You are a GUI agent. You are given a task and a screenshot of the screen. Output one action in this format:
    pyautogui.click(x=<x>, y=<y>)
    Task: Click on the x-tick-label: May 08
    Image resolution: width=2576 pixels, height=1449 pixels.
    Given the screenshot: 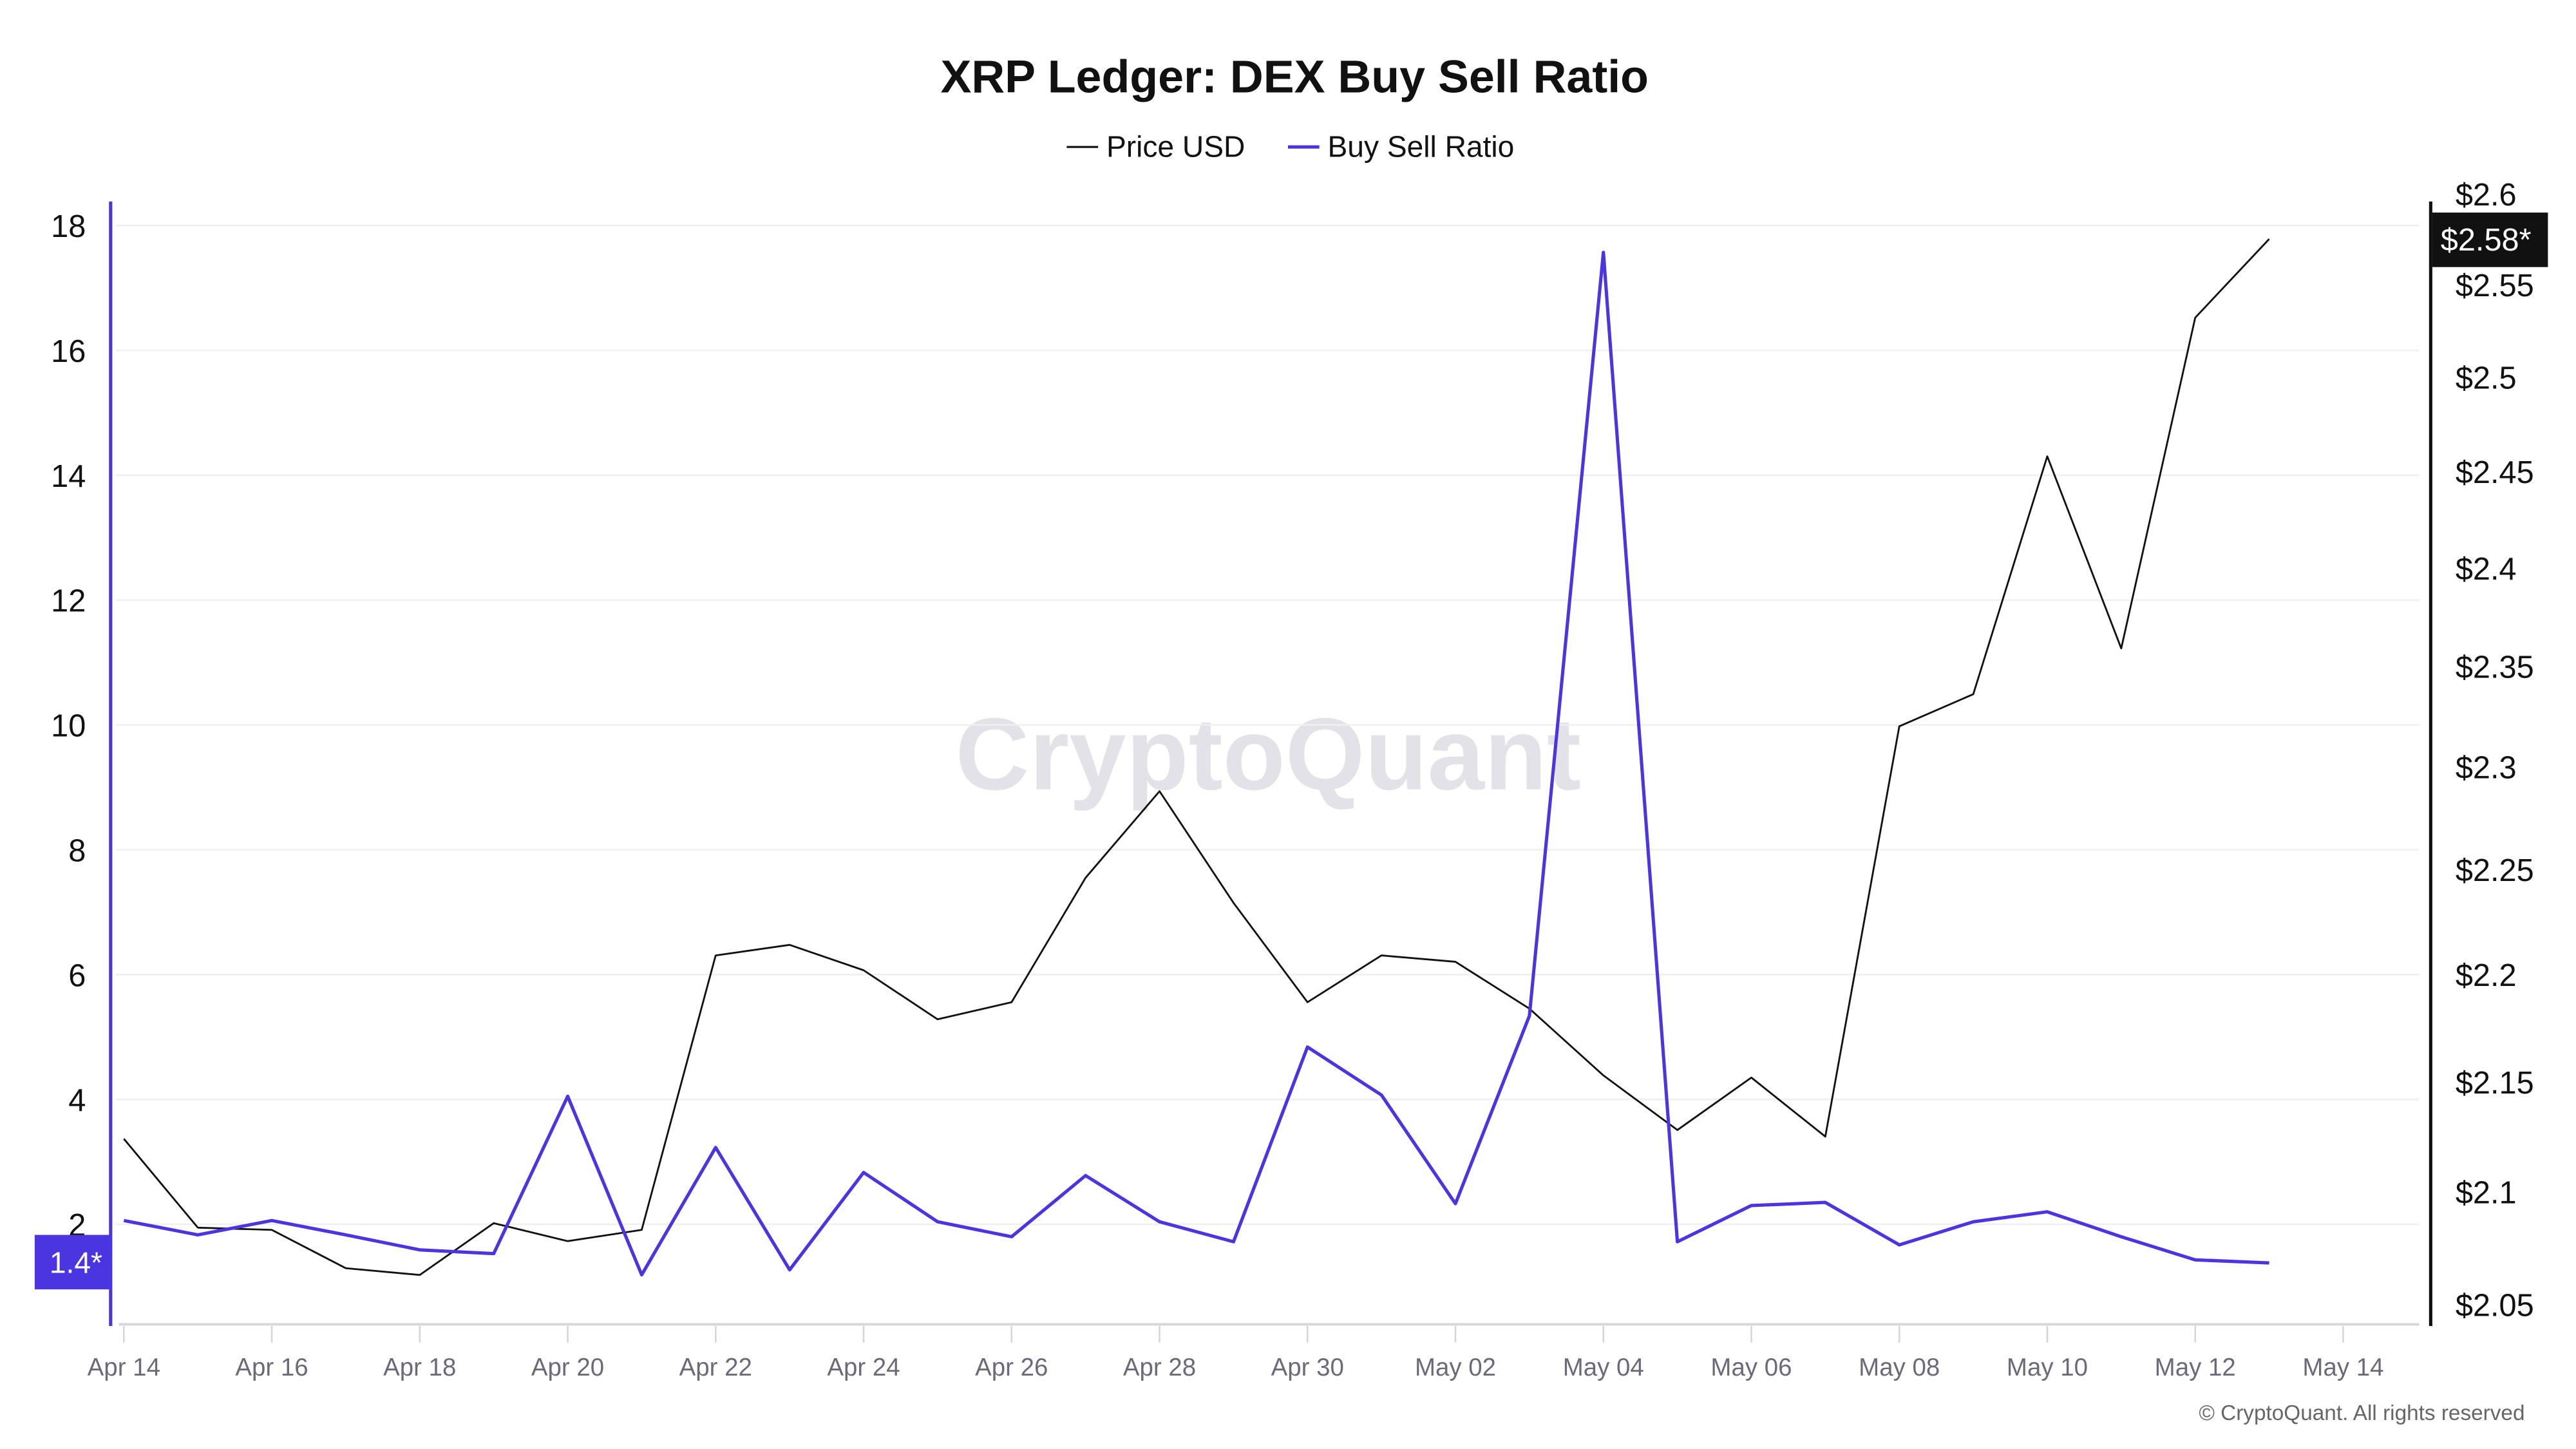 What is the action you would take?
    pyautogui.click(x=1900, y=1368)
    